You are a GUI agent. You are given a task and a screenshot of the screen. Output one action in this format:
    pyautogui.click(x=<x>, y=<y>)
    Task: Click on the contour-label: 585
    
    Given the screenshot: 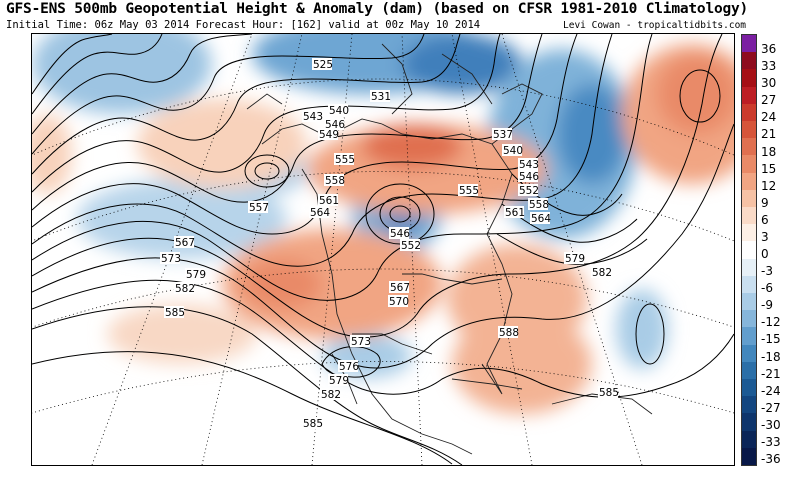 What is the action you would take?
    pyautogui.click(x=312, y=423)
    